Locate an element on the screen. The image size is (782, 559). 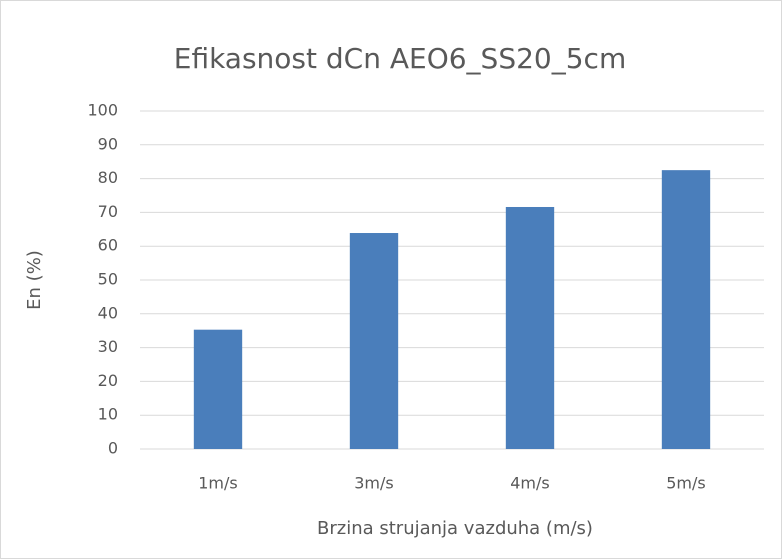
y-tick-label: 60 is located at coordinates (108, 245).